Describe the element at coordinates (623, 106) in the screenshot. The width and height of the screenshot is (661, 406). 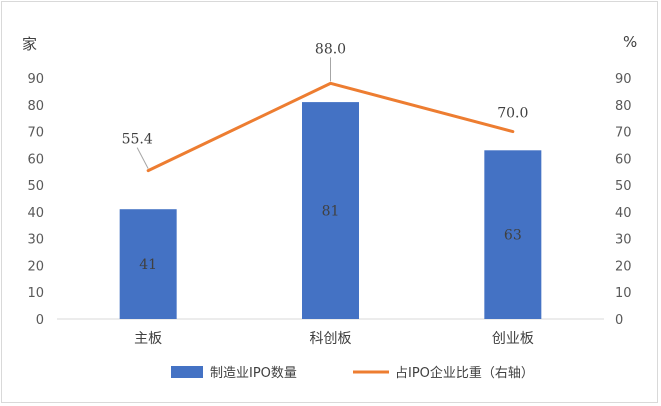
I see `y-right-tick-label: 80` at that location.